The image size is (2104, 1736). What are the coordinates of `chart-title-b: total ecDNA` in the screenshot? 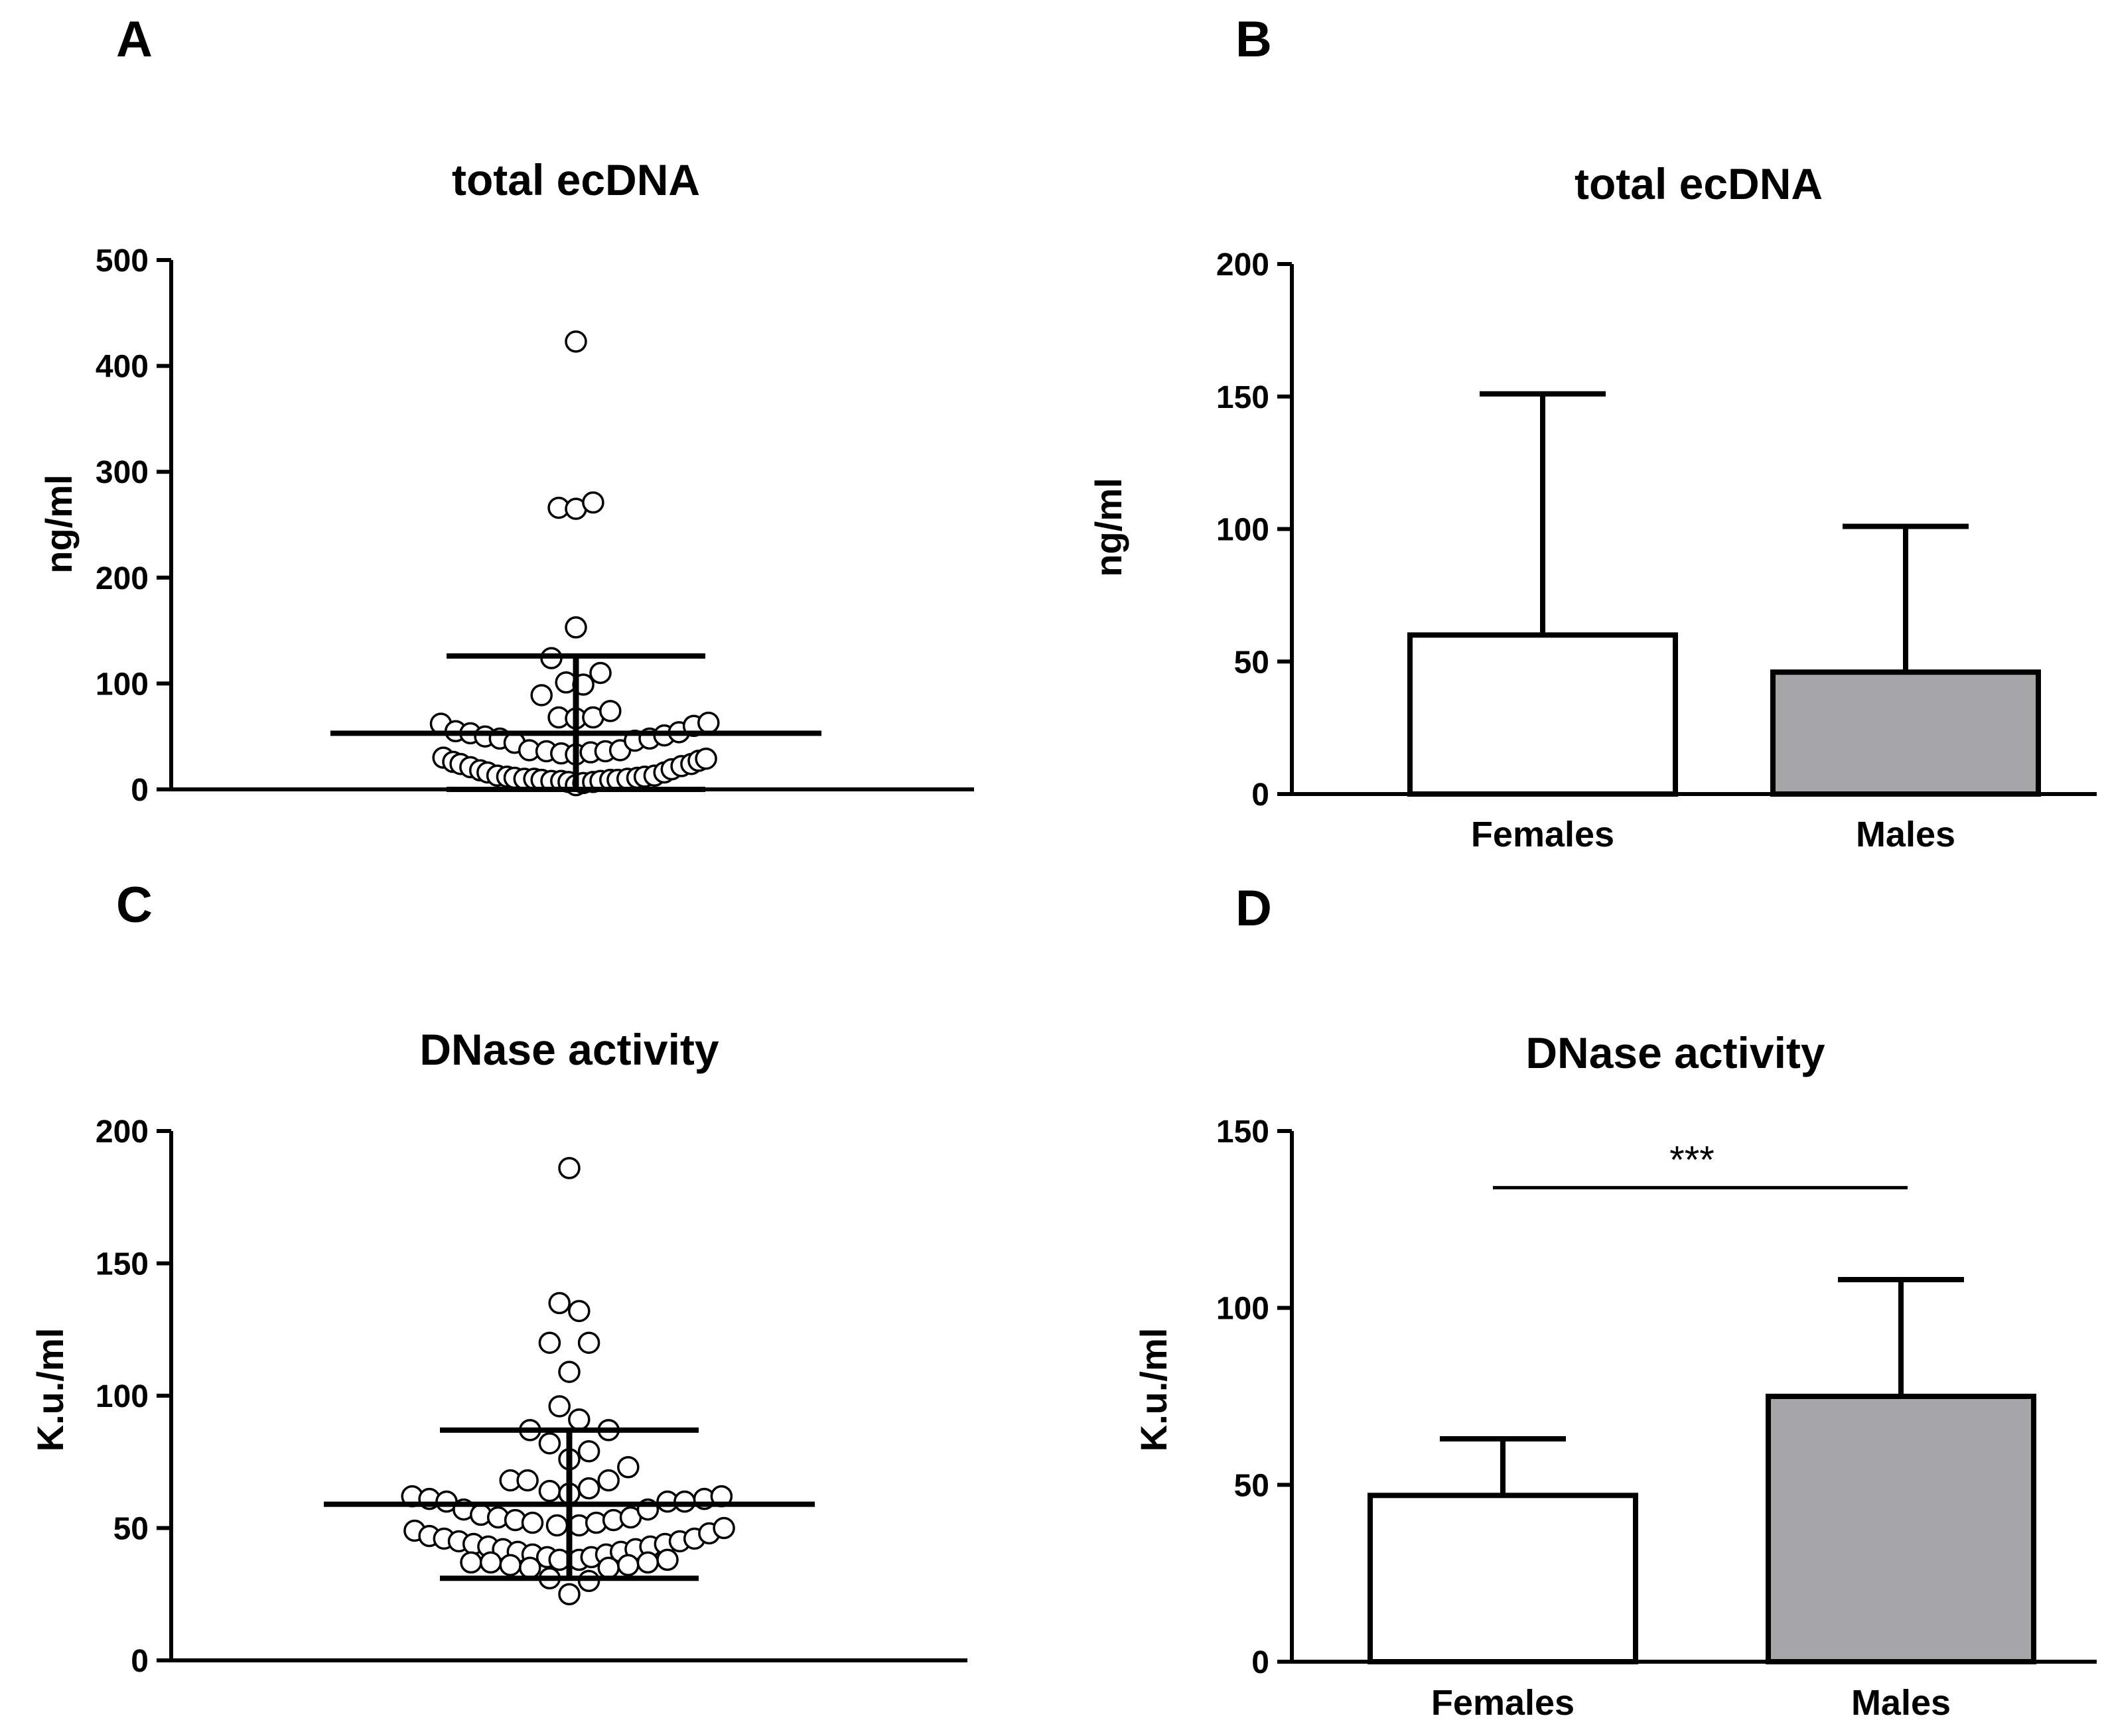 It's located at (1699, 183).